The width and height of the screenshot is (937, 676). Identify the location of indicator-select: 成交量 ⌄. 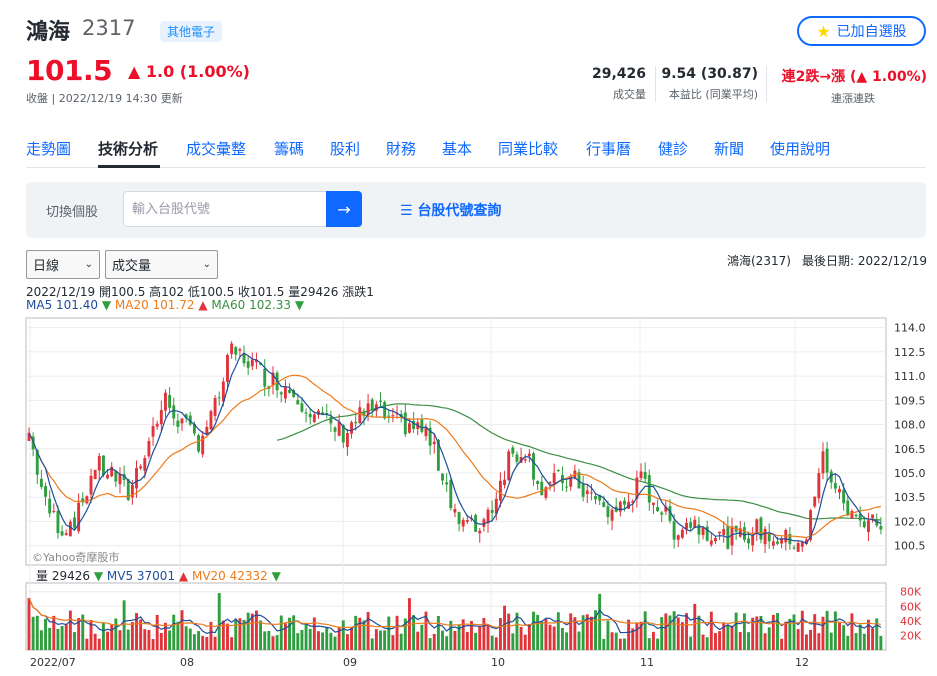
(161, 264).